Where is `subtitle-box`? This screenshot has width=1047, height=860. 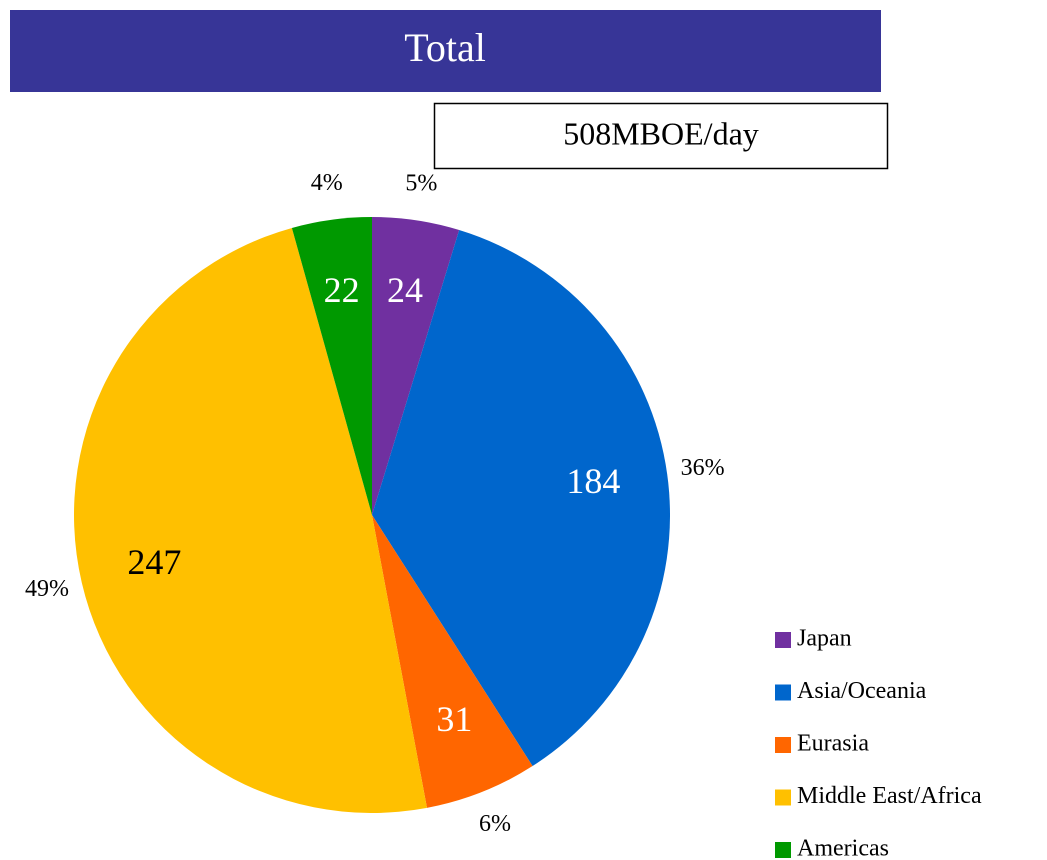
subtitle-box is located at coordinates (661, 136).